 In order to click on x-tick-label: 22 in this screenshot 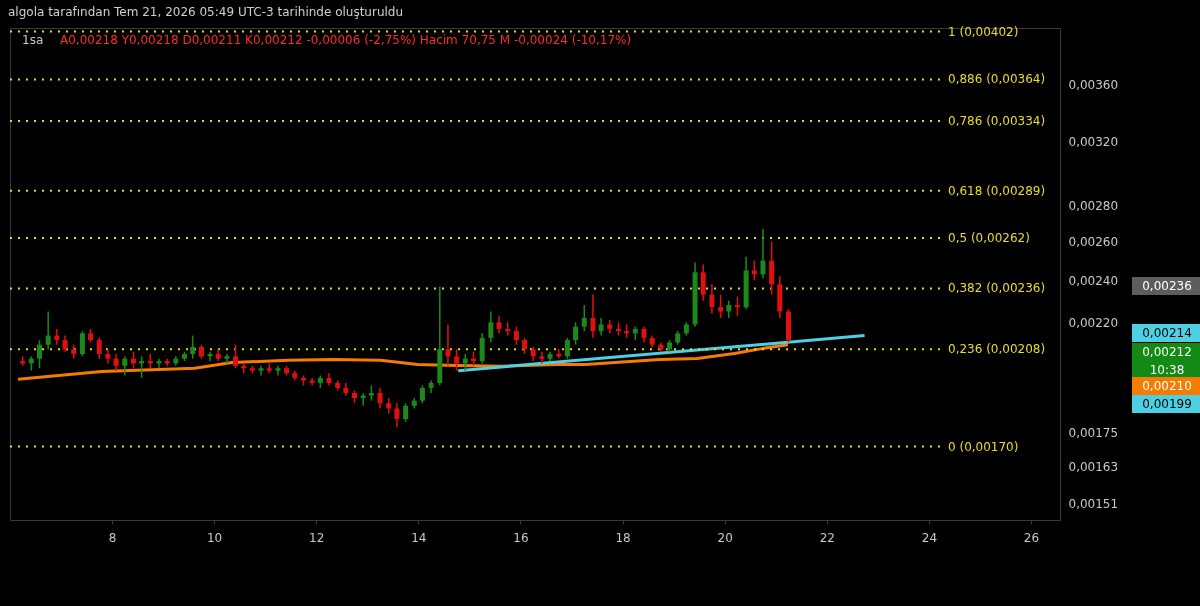, I will do `click(827, 537)`.